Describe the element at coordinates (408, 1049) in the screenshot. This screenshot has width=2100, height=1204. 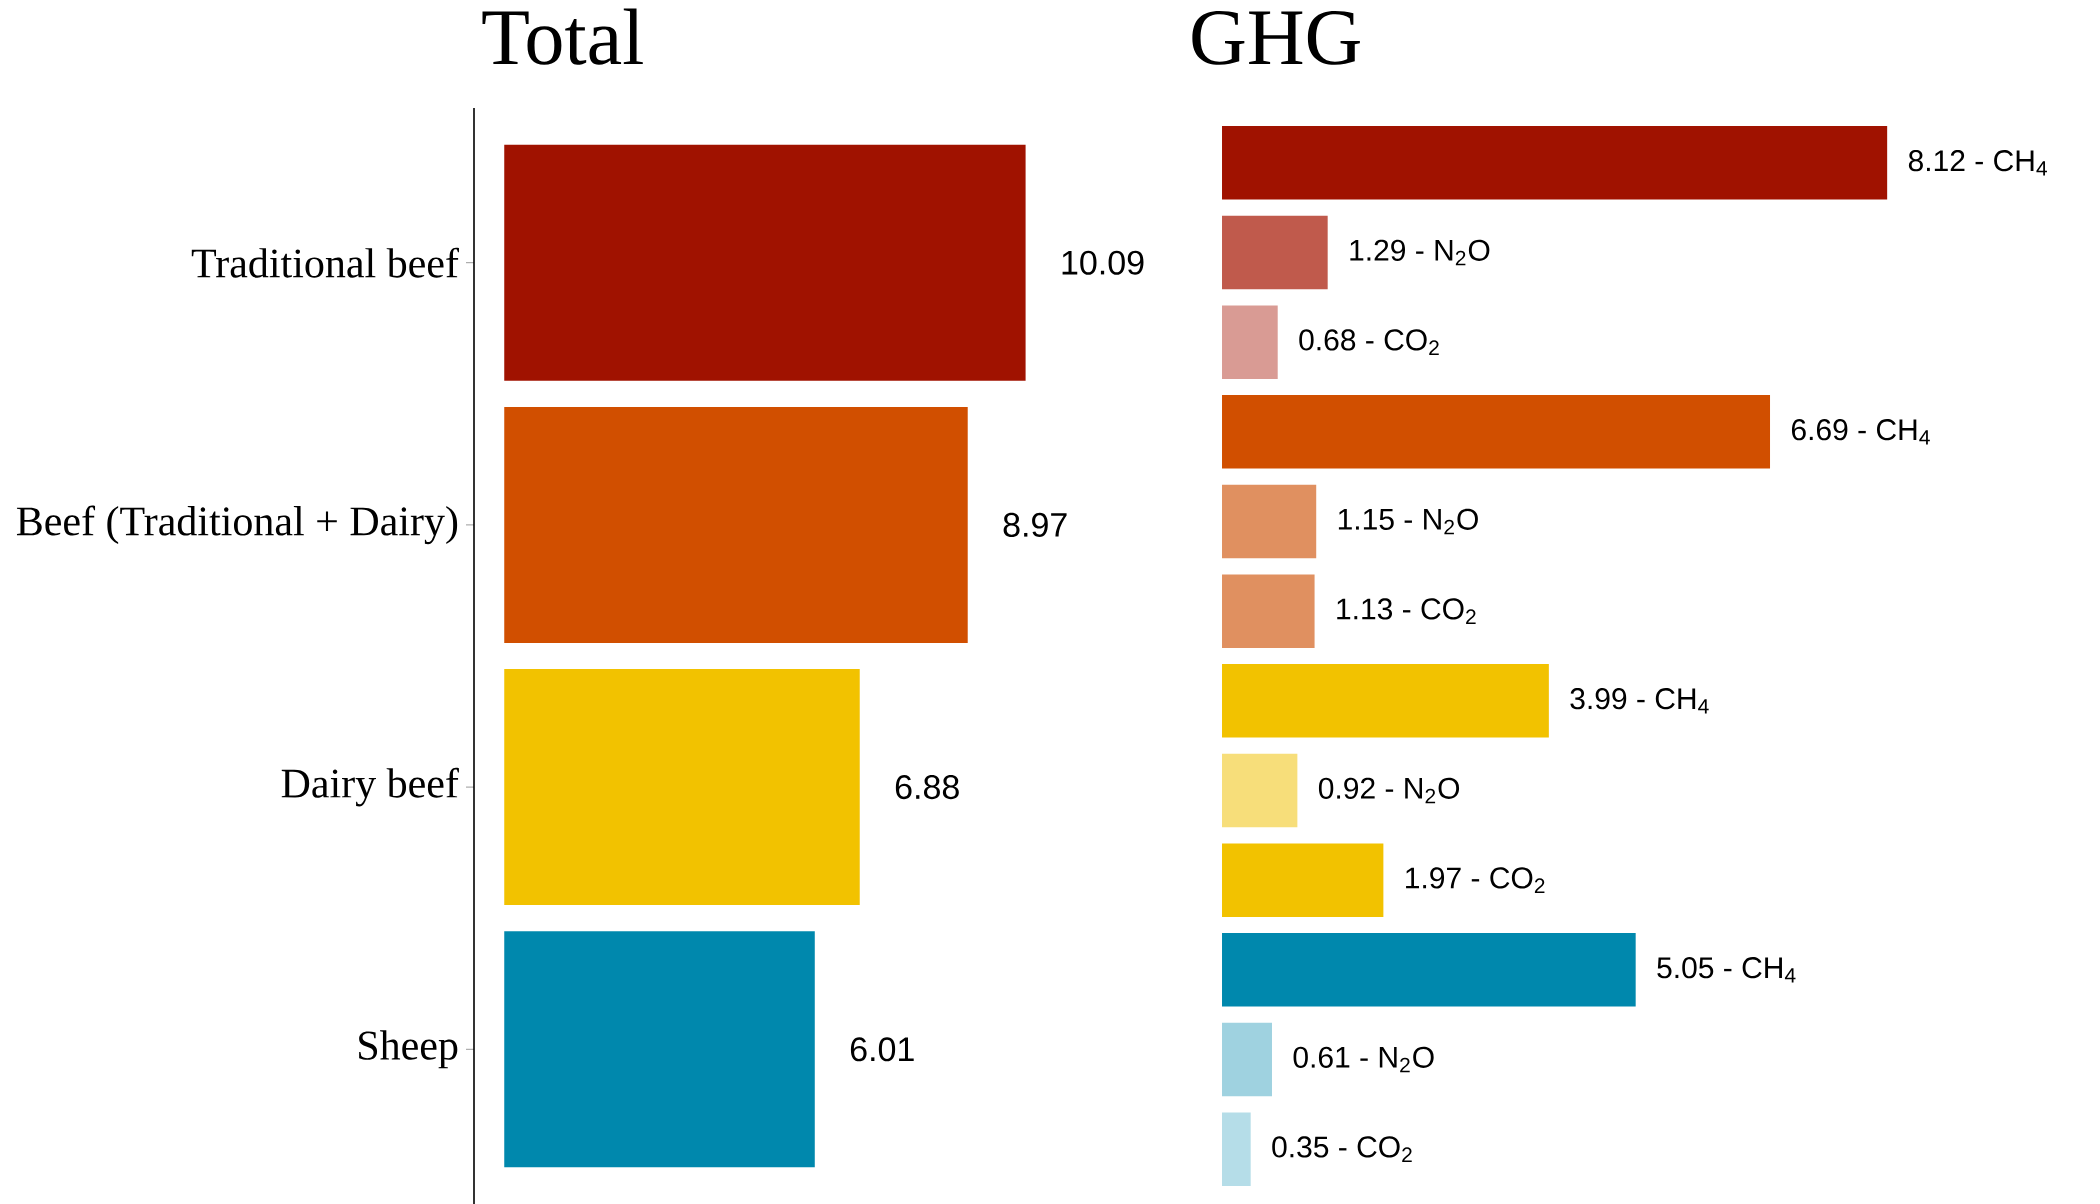
I see `y-tick-label: Sheep` at that location.